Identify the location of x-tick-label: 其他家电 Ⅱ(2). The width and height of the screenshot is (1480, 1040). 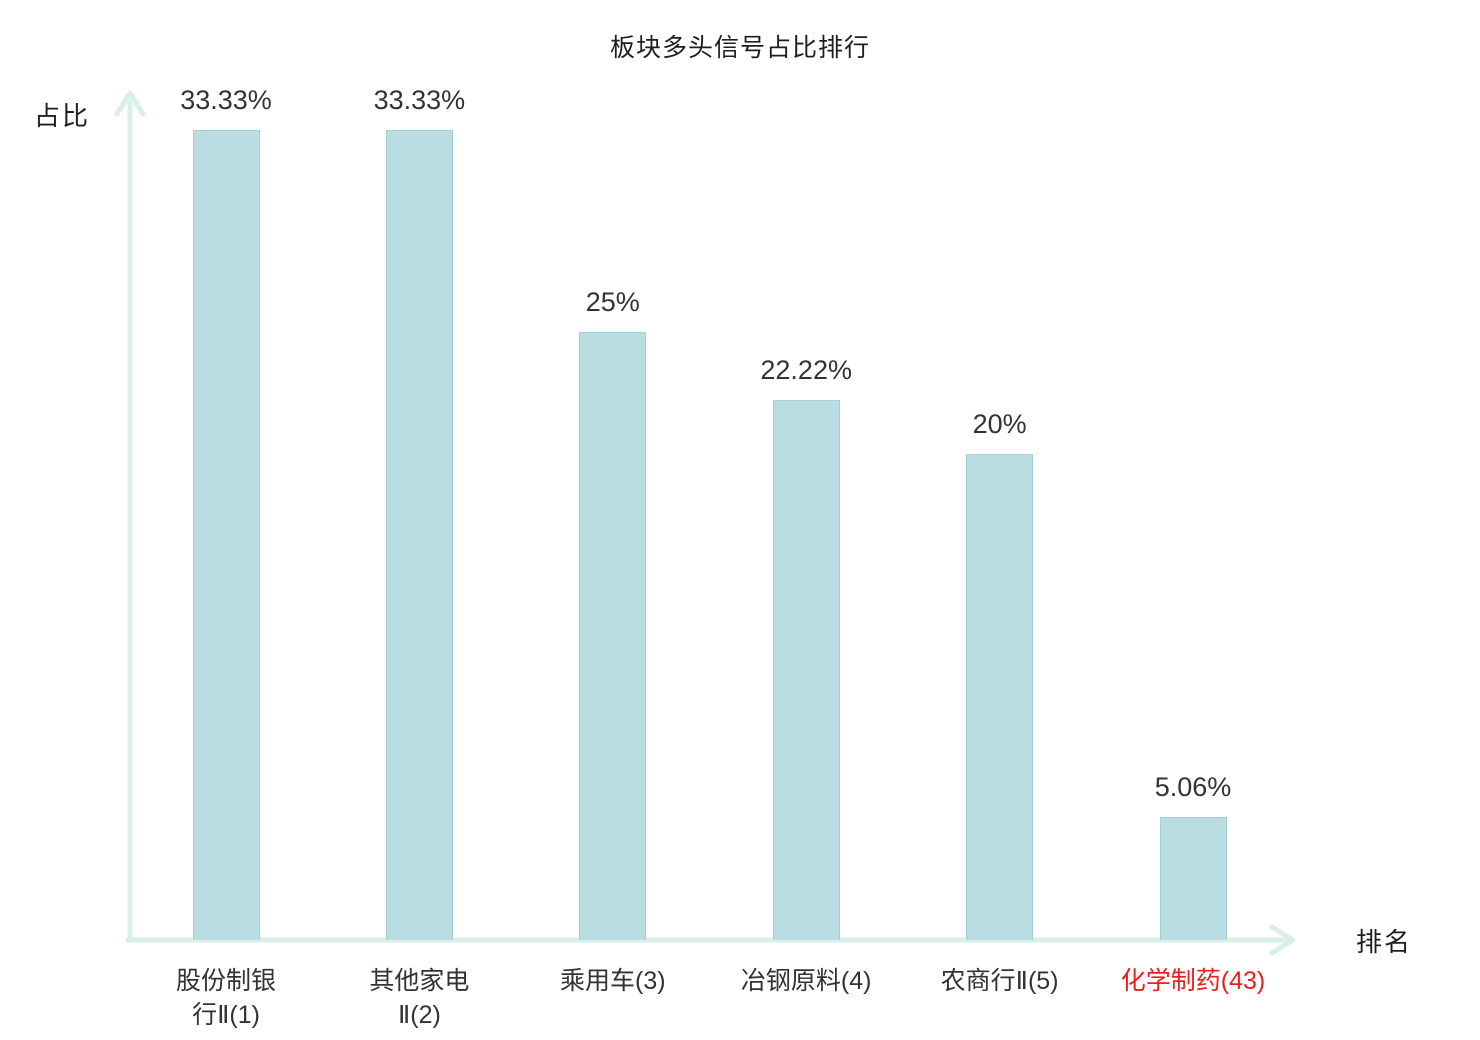
(419, 998).